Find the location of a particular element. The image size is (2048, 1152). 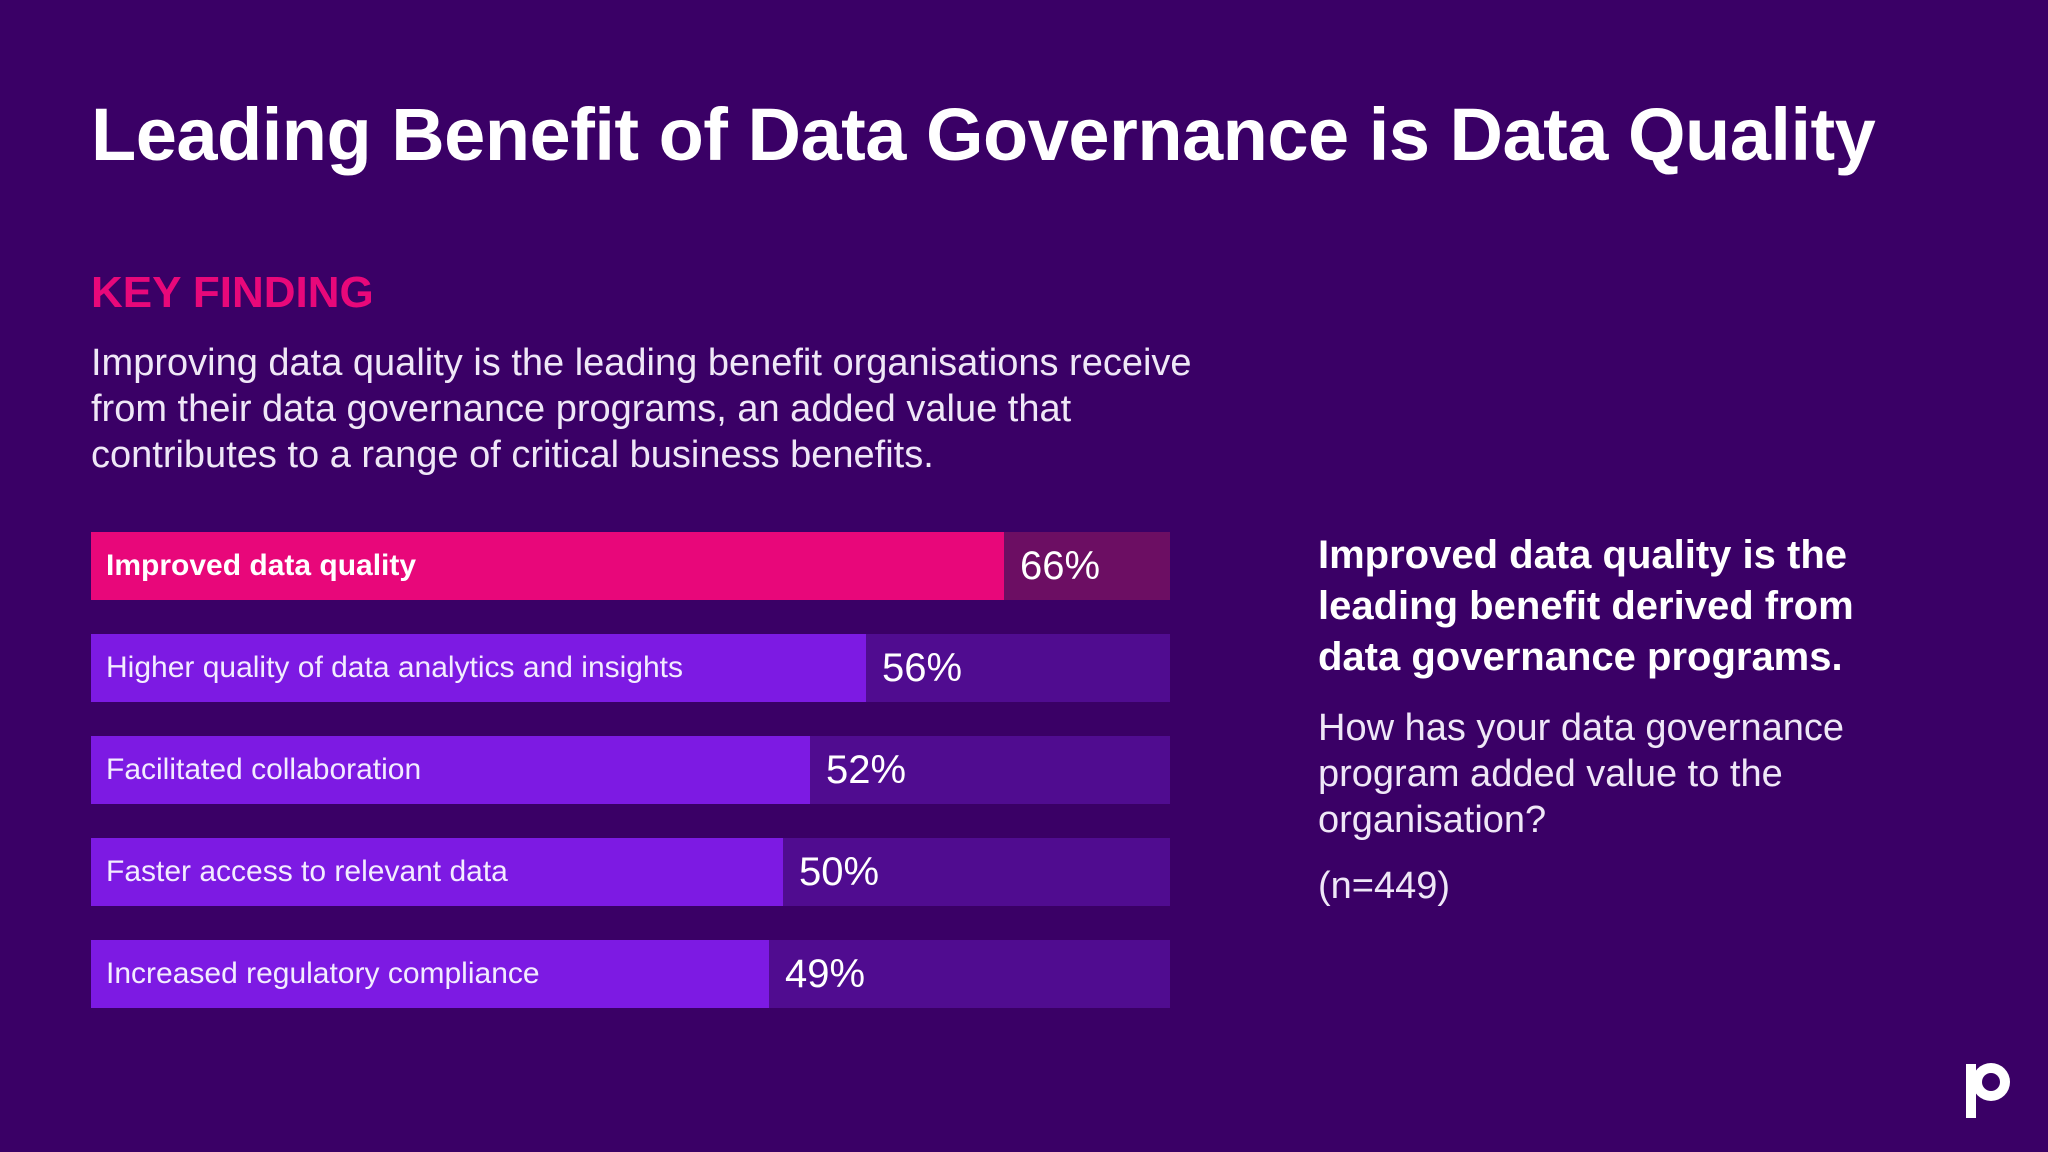

bar-row: Improved data quality 66% is located at coordinates (630, 566).